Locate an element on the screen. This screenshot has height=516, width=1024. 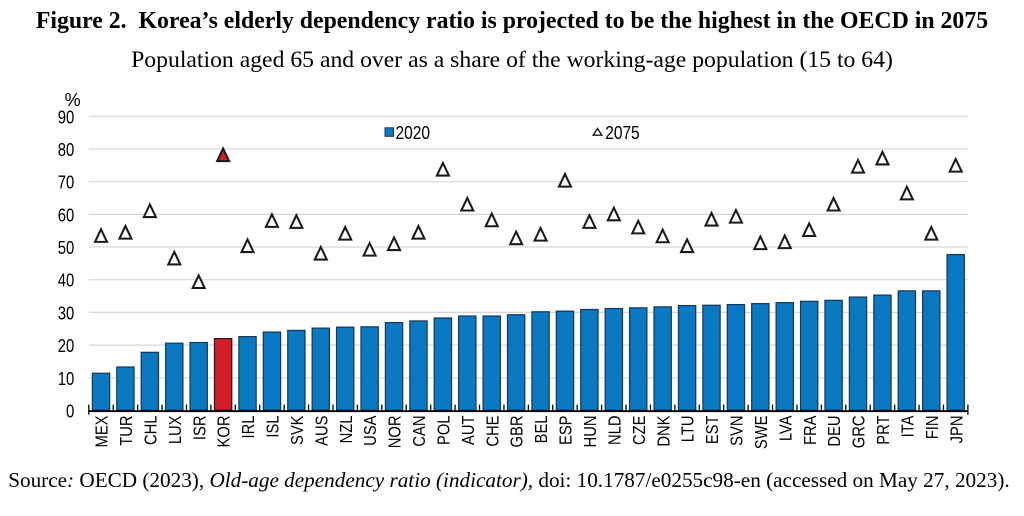
svg-text: NLD is located at coordinates (615, 430).